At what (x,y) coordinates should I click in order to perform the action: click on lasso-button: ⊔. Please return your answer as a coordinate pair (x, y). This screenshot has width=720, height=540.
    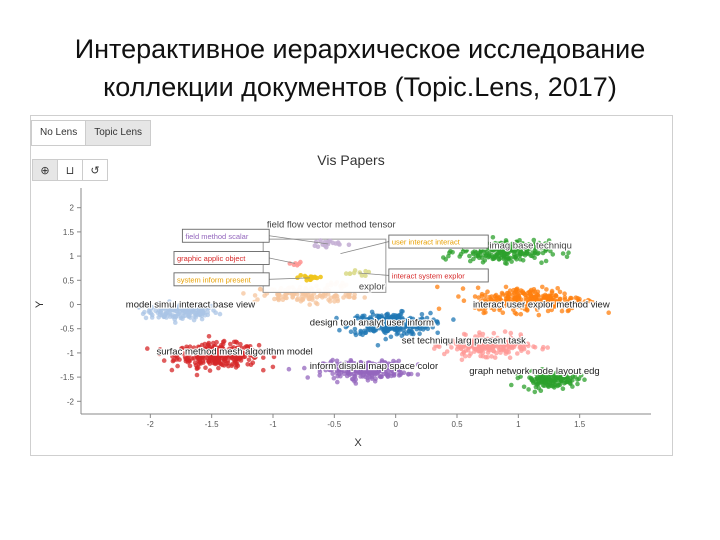
    Looking at the image, I should click on (70, 170).